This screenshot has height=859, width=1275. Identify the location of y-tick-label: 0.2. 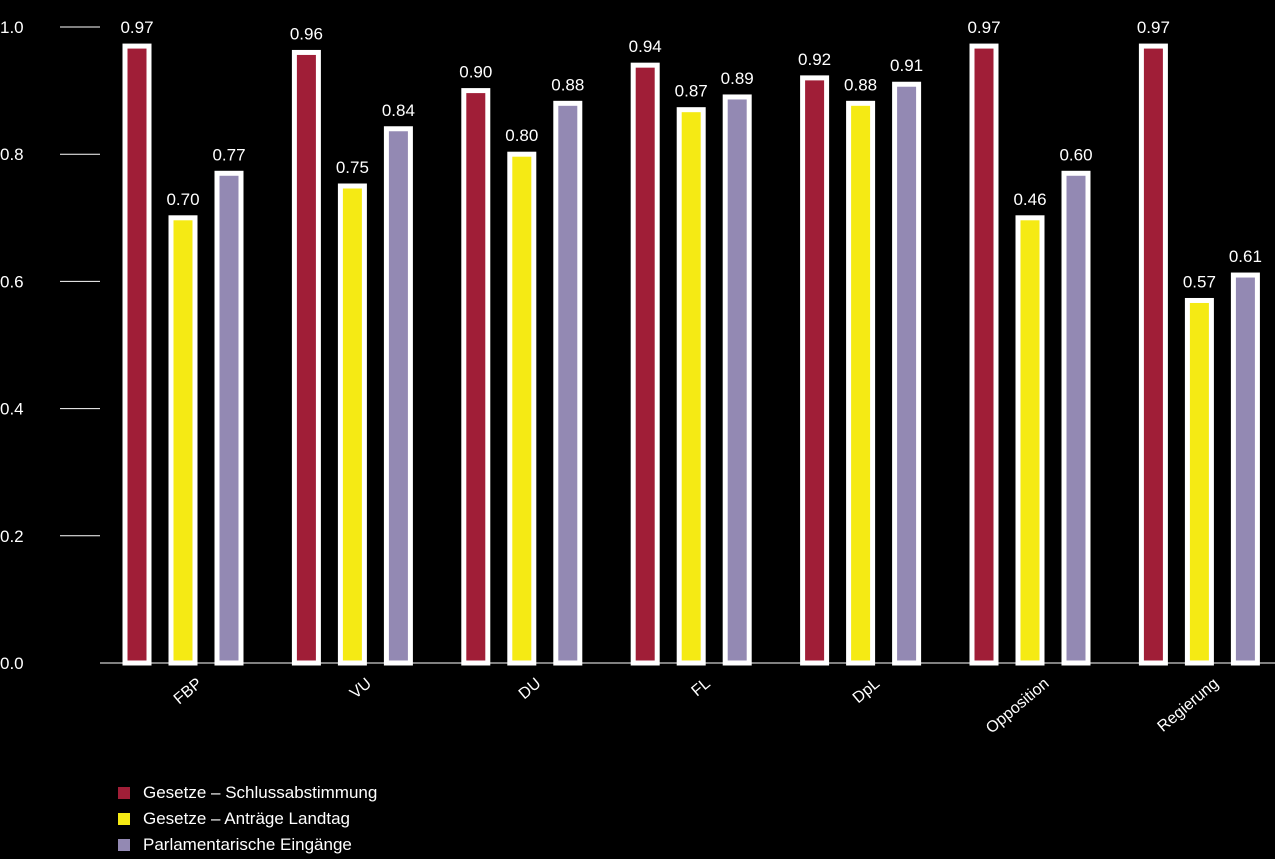
(12, 536).